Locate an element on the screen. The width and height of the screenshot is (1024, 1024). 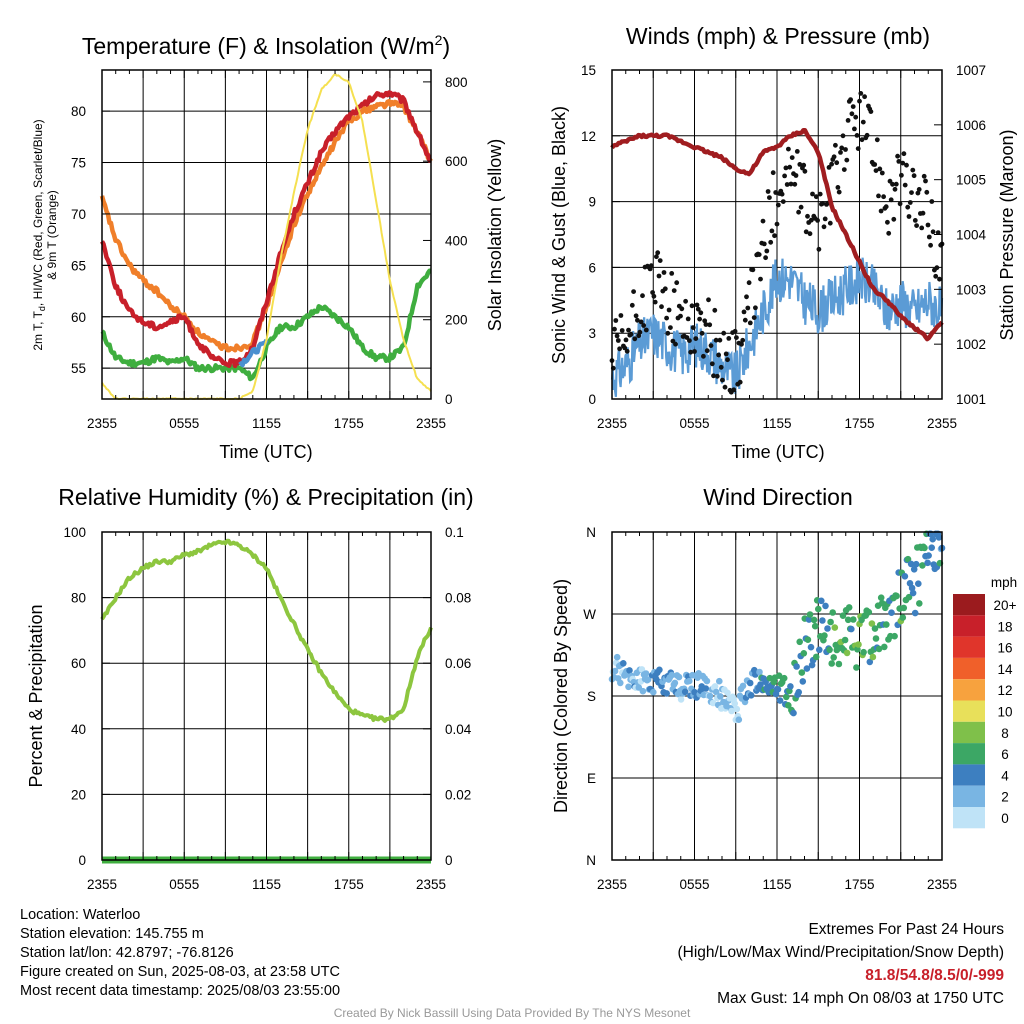
rh-x-tick-label: 1755 is located at coordinates (349, 884).